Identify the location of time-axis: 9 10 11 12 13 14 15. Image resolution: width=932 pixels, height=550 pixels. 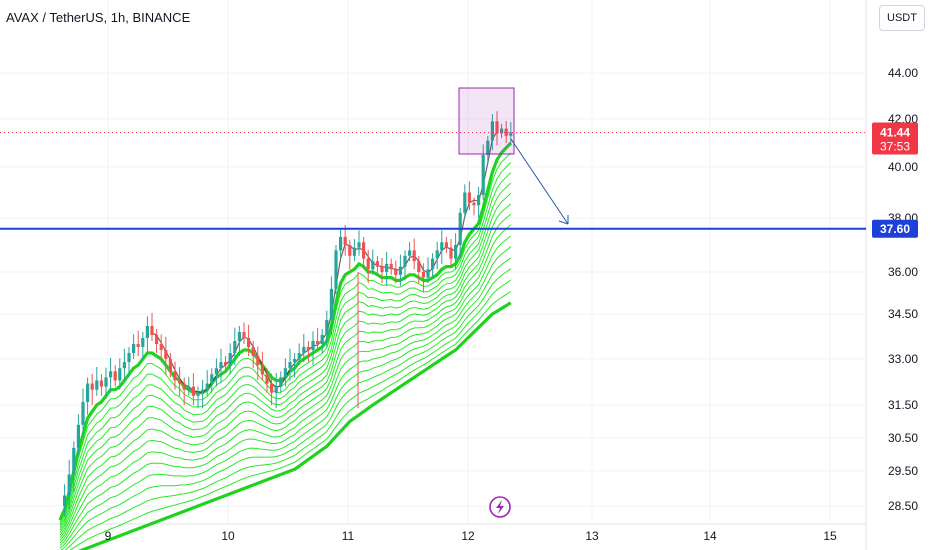
(471, 536).